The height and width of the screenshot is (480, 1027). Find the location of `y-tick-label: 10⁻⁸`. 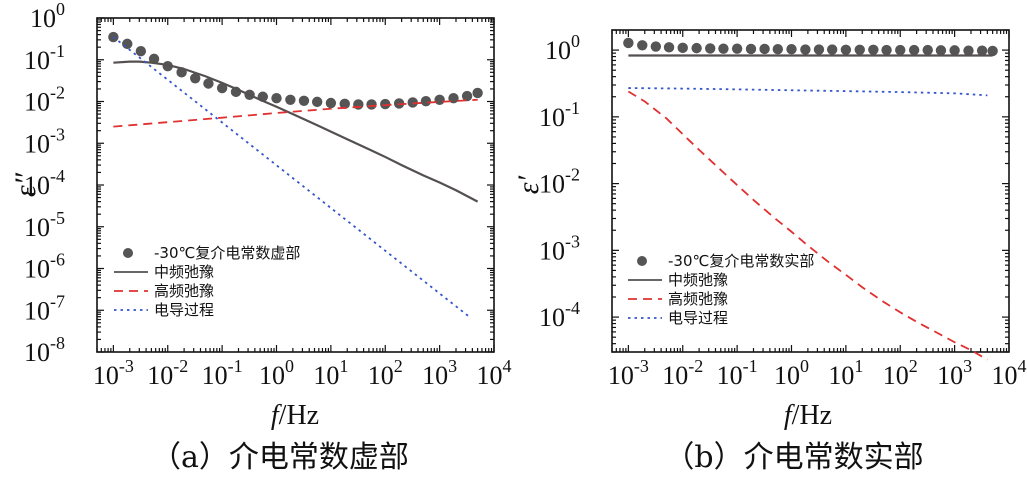

y-tick-label: 10⁻⁸ is located at coordinates (44, 350).